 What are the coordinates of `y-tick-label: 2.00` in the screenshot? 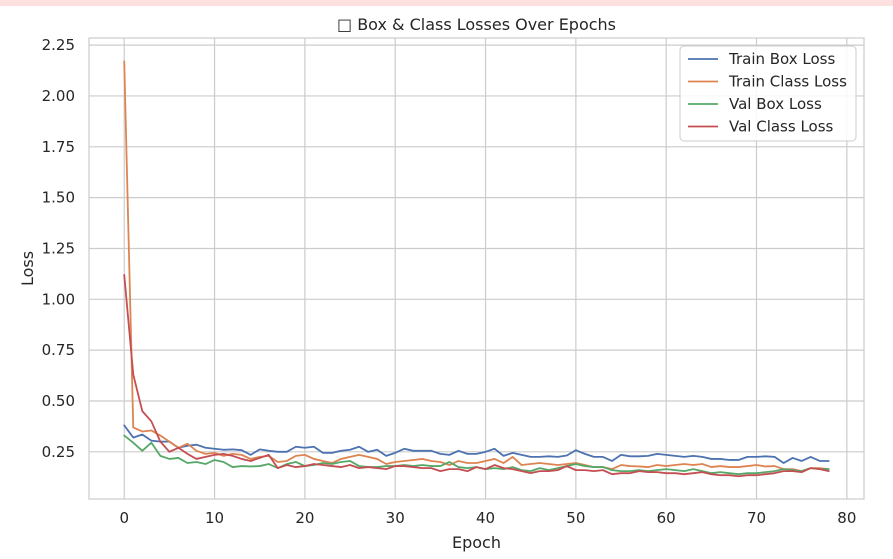 It's located at (58, 96).